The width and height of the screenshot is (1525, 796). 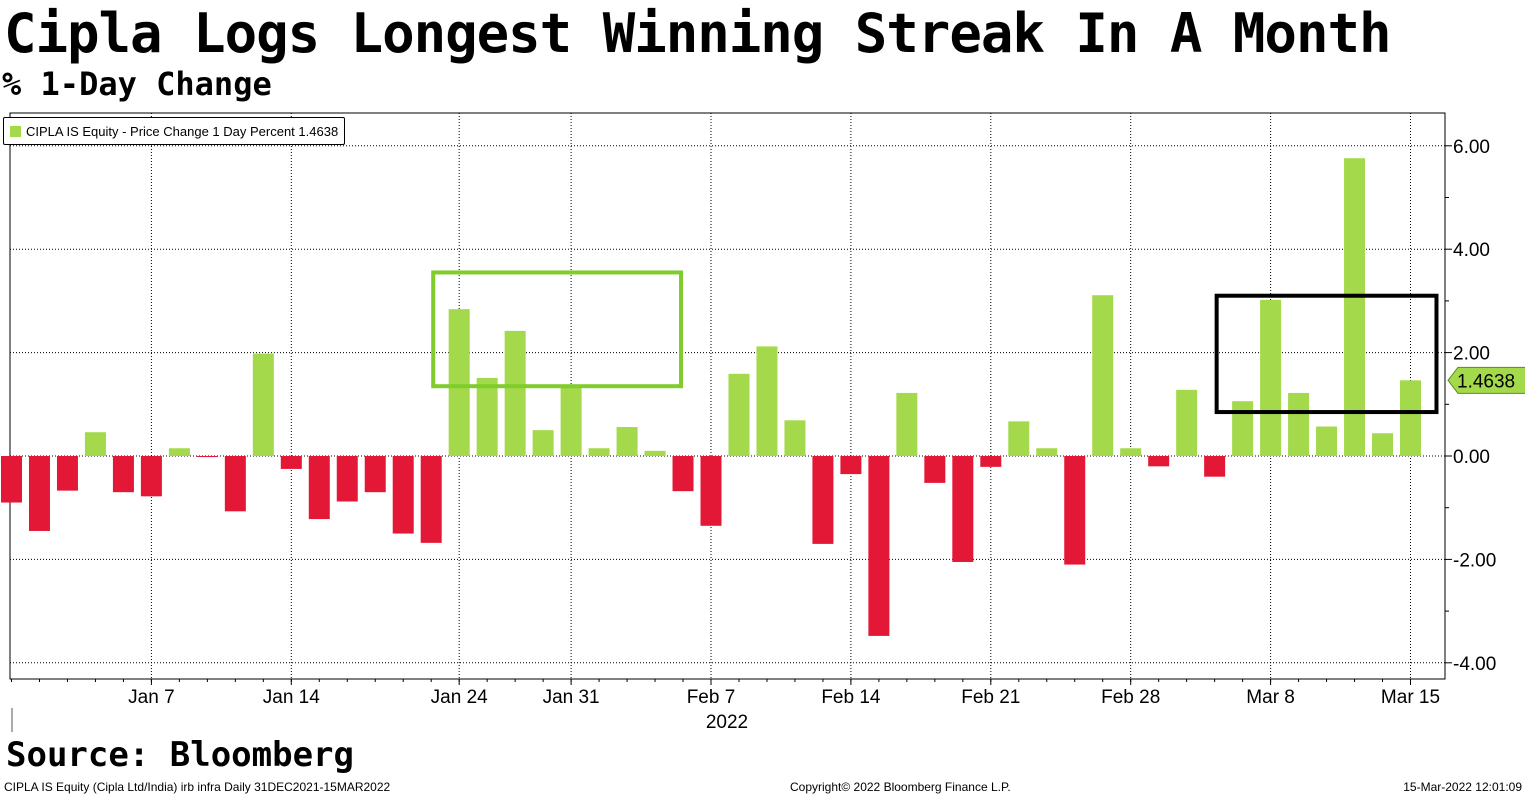 I want to click on footer-timestamp: 15-Mar-2022 12:01:09, so click(x=1462, y=787).